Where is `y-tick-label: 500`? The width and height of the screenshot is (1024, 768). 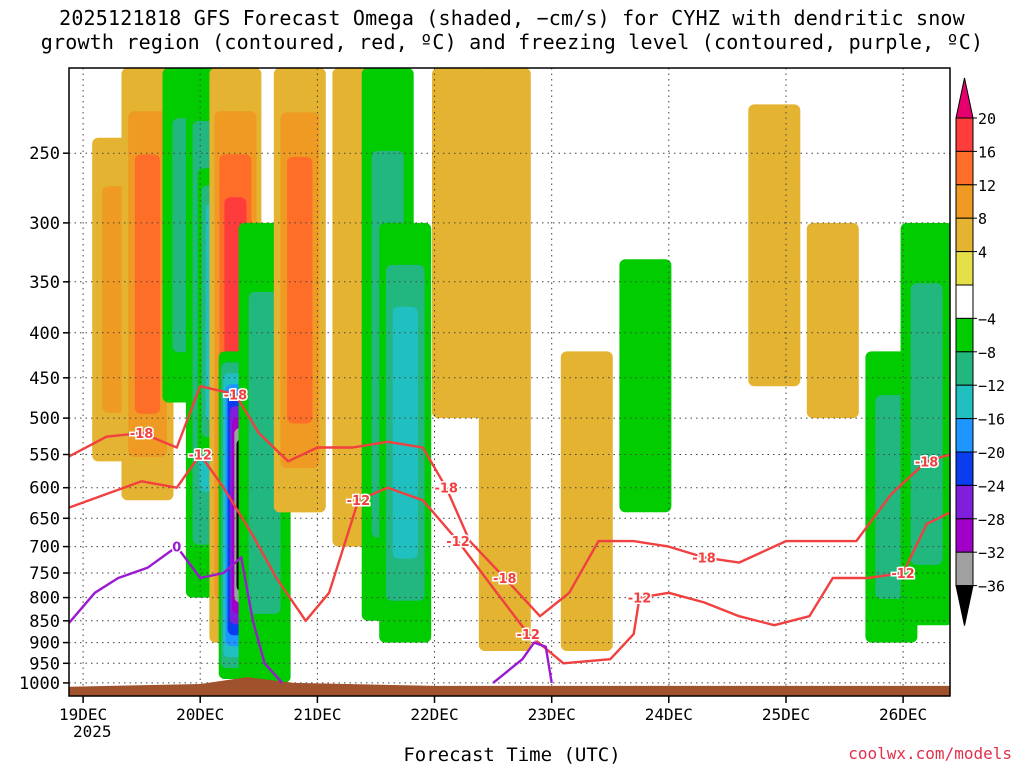 y-tick-label: 500 is located at coordinates (44, 419).